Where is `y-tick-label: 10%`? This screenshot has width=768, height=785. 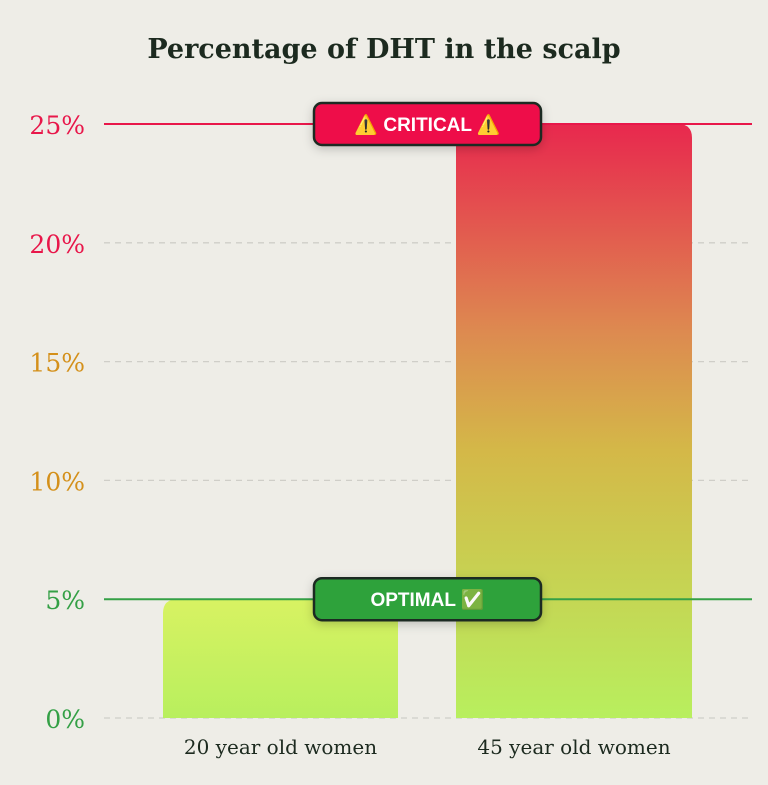
y-tick-label: 10% is located at coordinates (57, 481).